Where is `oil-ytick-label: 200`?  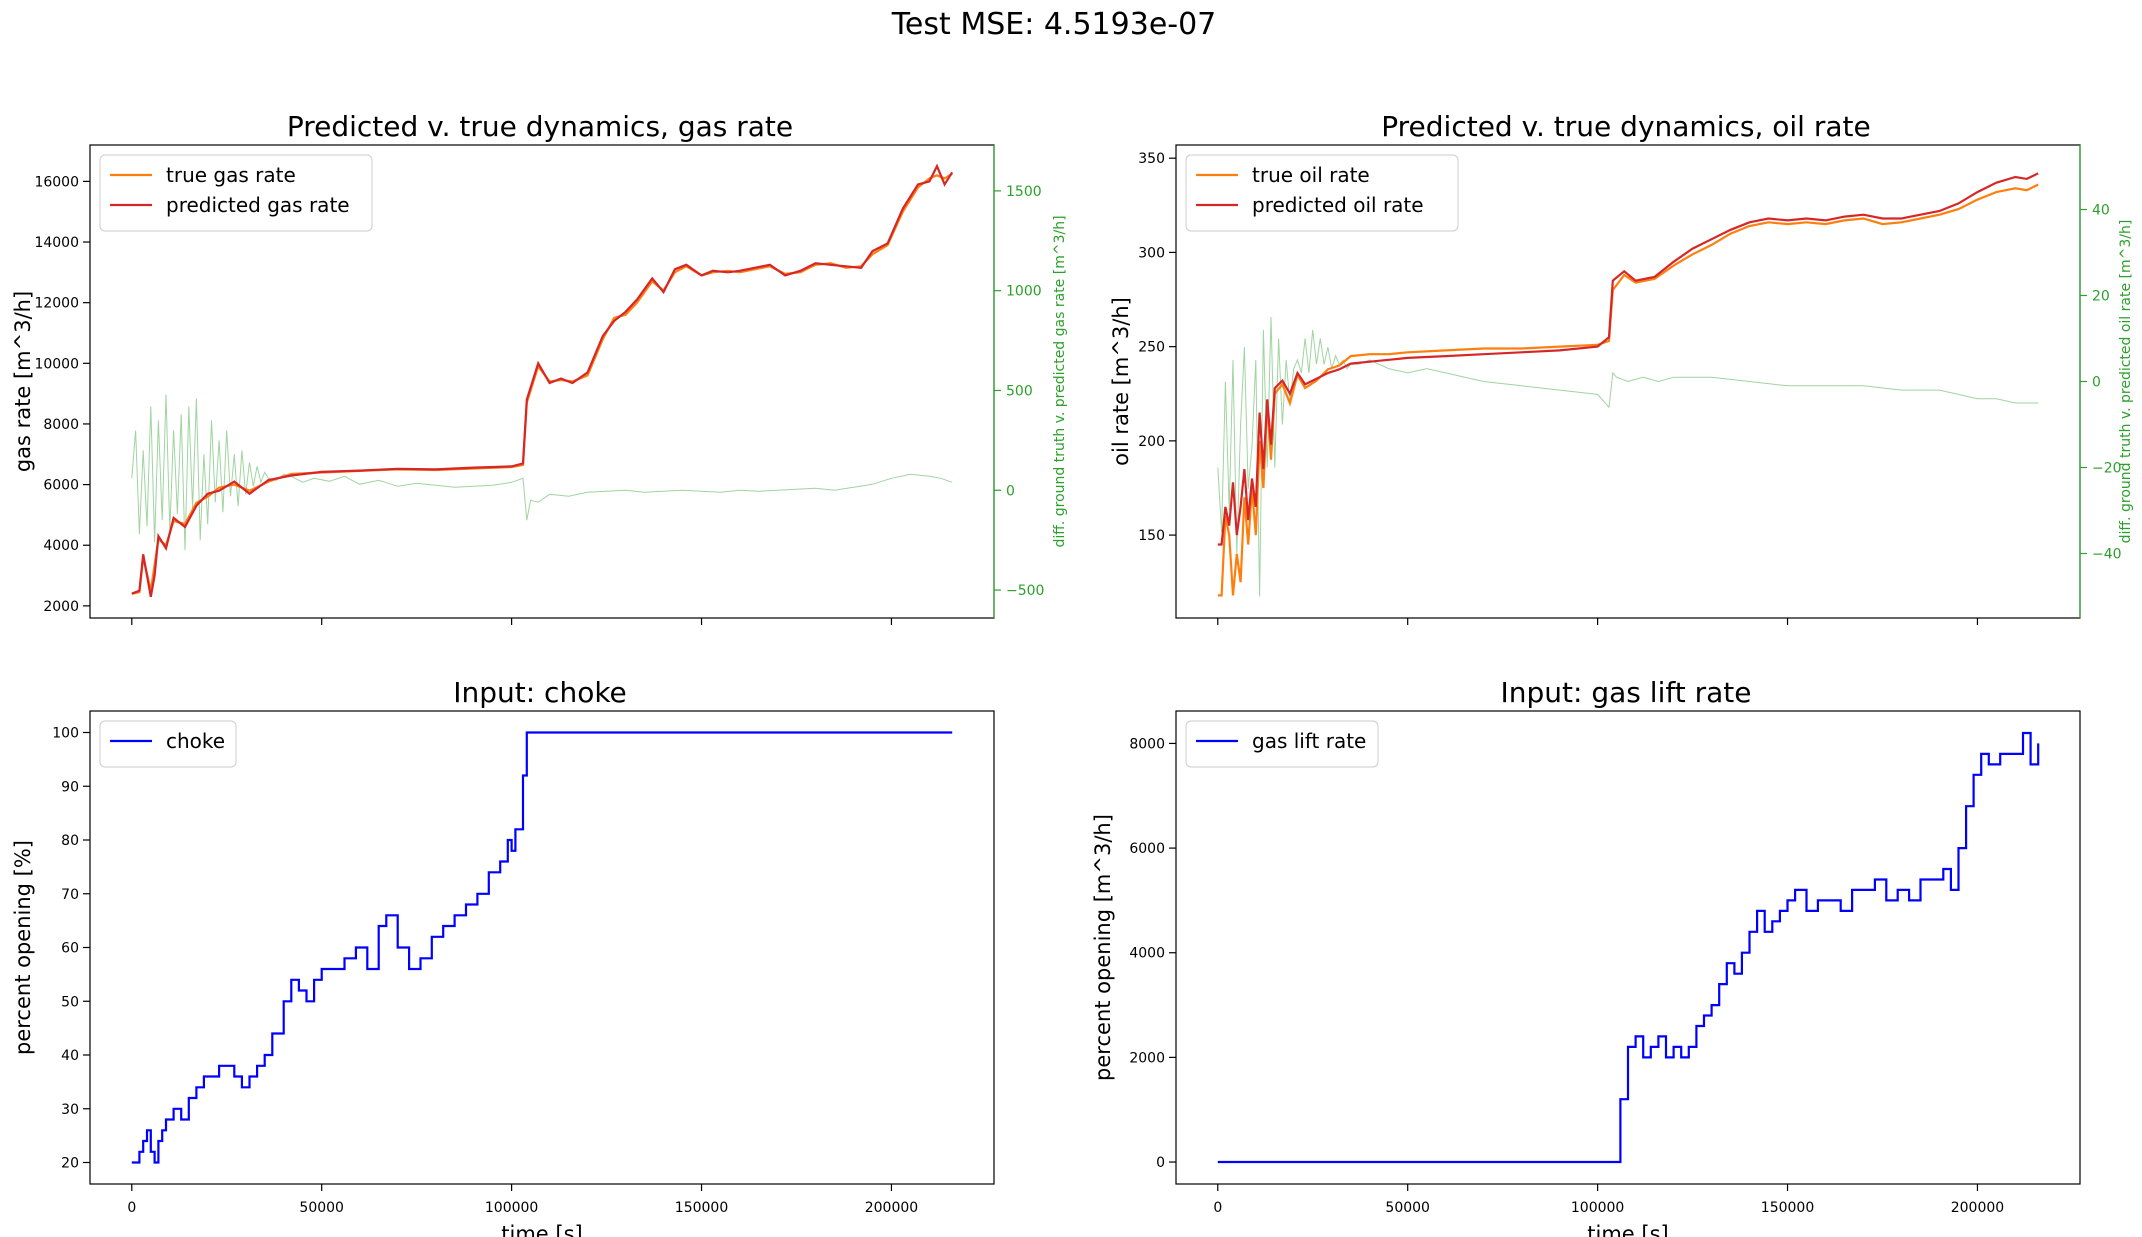 oil-ytick-label: 200 is located at coordinates (1151, 442).